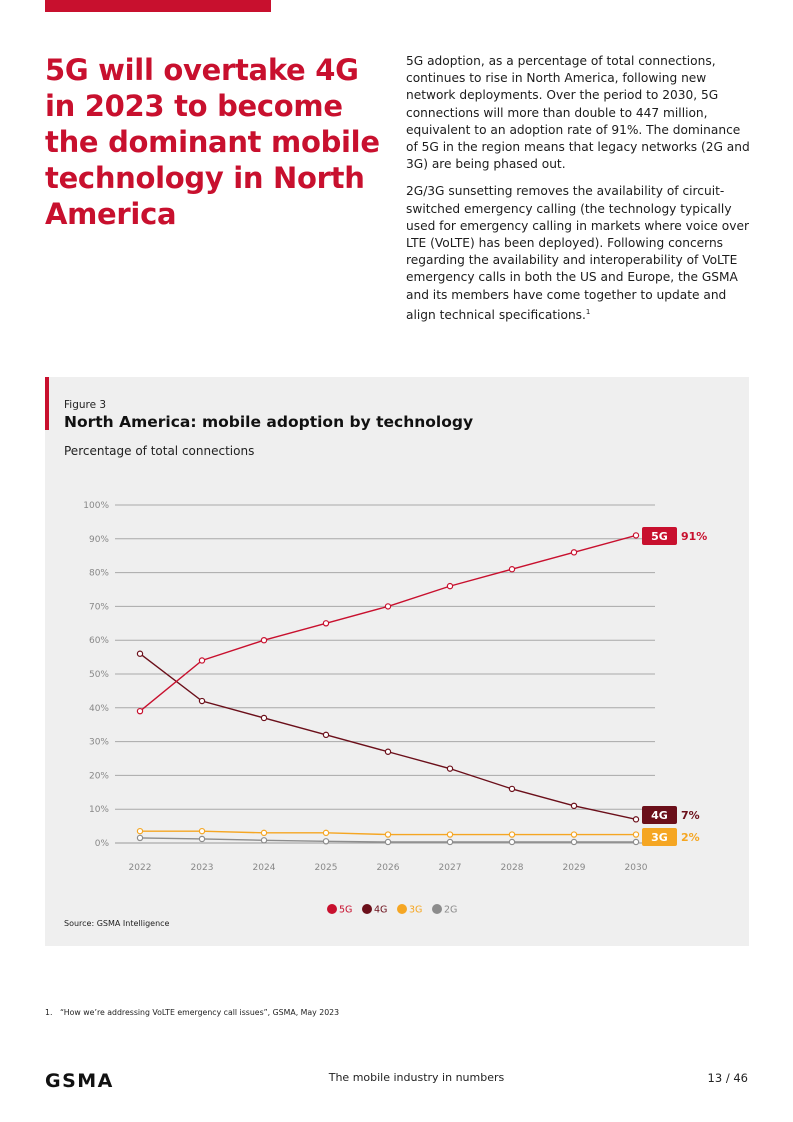  What do you see at coordinates (99, 810) in the screenshot?
I see `y-tick-label: 10%` at bounding box center [99, 810].